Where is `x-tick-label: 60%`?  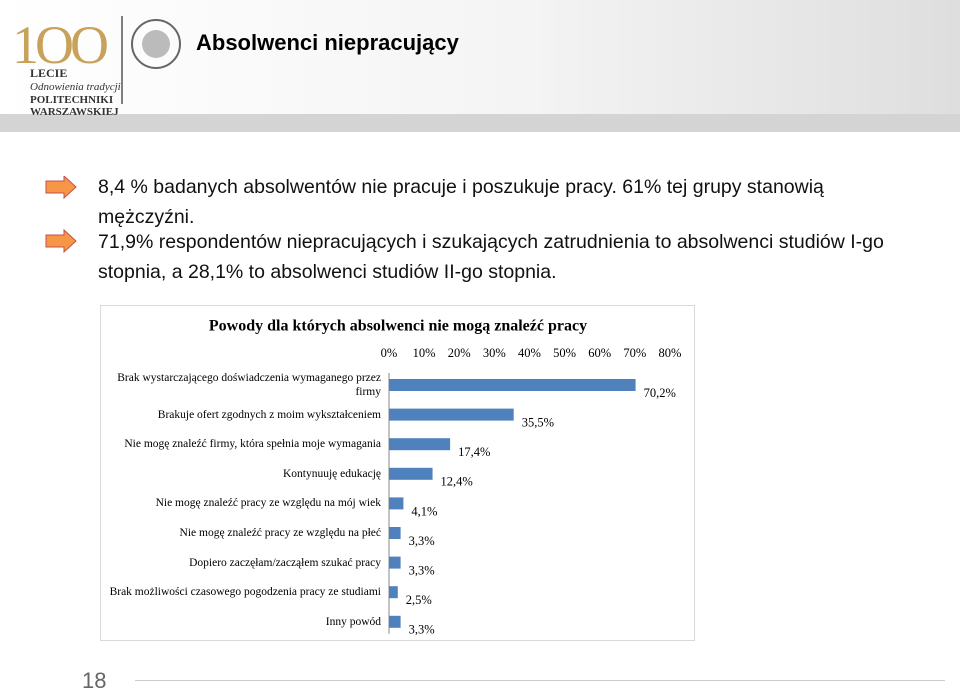 x-tick-label: 60% is located at coordinates (599, 353).